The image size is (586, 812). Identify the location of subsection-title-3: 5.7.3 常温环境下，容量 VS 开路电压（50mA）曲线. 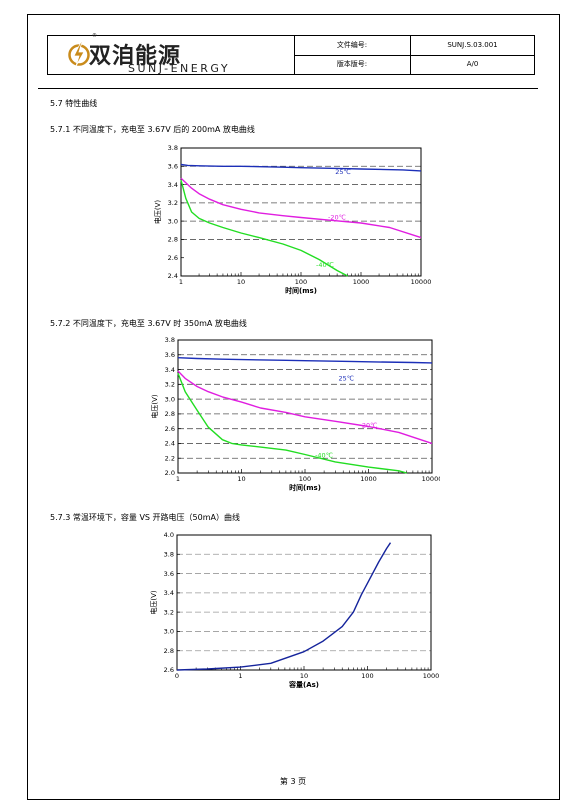
(145, 517).